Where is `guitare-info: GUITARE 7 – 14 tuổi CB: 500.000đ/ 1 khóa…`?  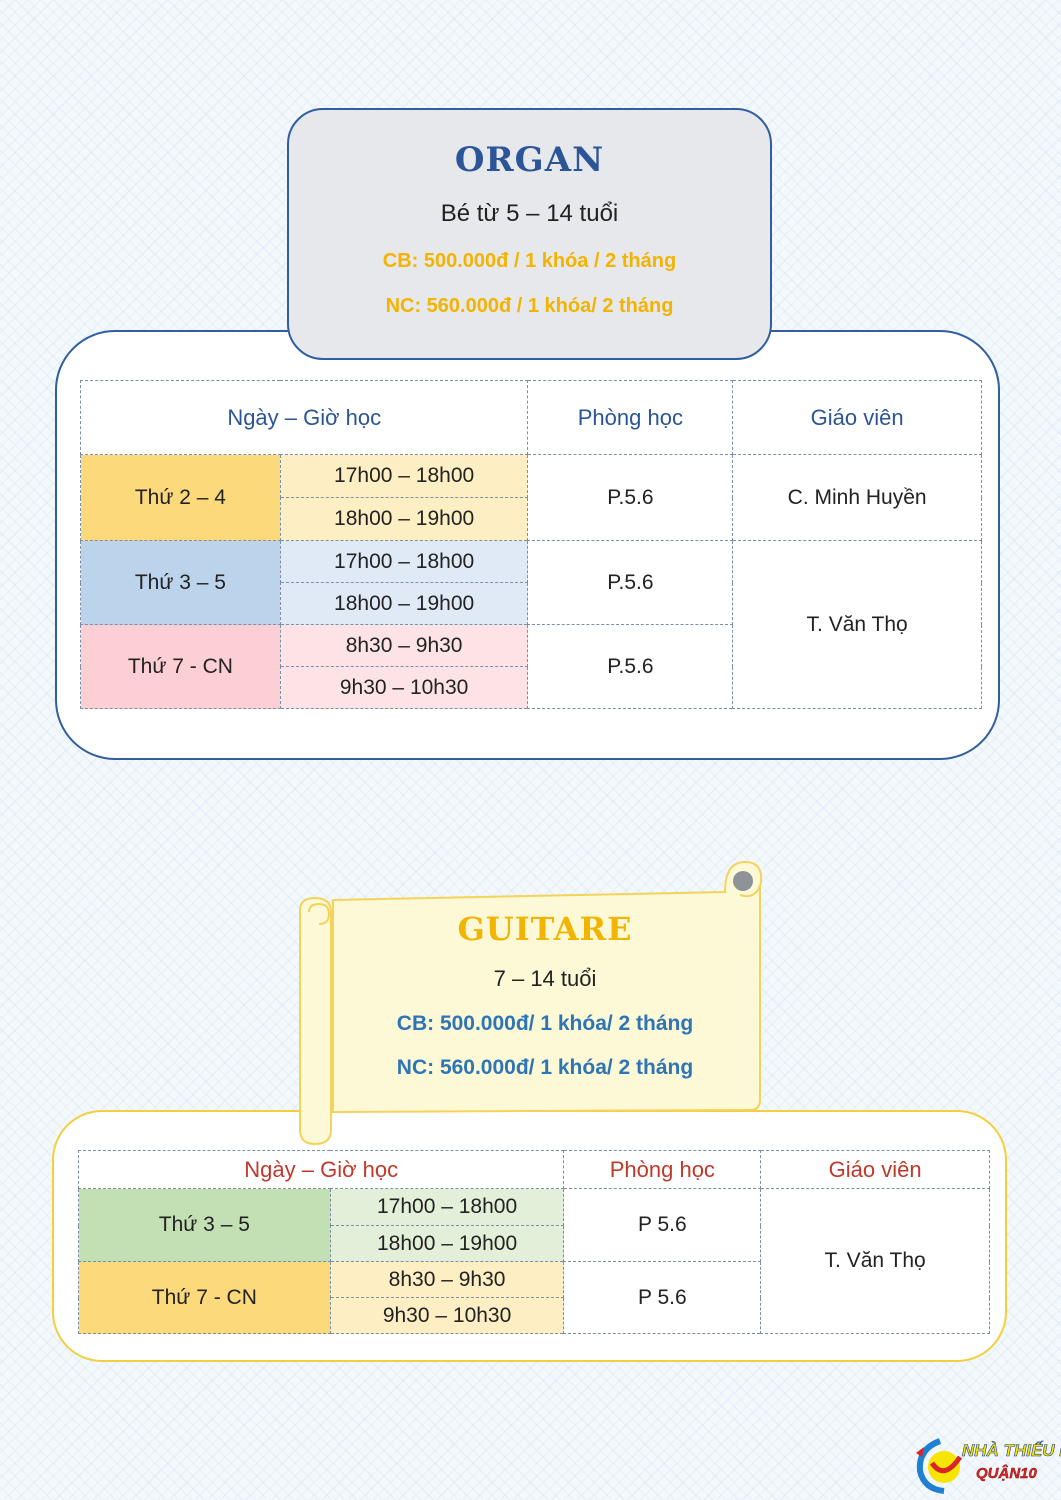
guitare-info: GUITARE 7 – 14 tuổi CB: 500.000đ/ 1 khóa… is located at coordinates (545, 995).